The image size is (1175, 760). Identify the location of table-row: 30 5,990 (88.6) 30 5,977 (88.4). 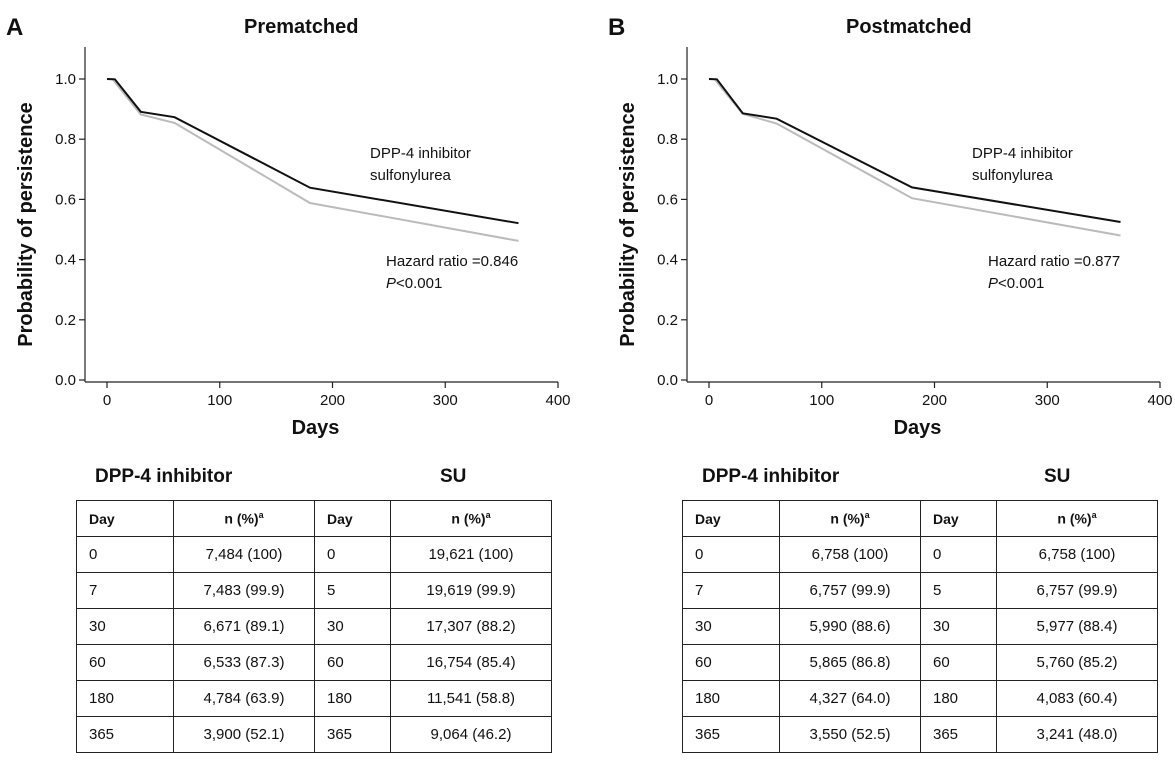
(920, 626).